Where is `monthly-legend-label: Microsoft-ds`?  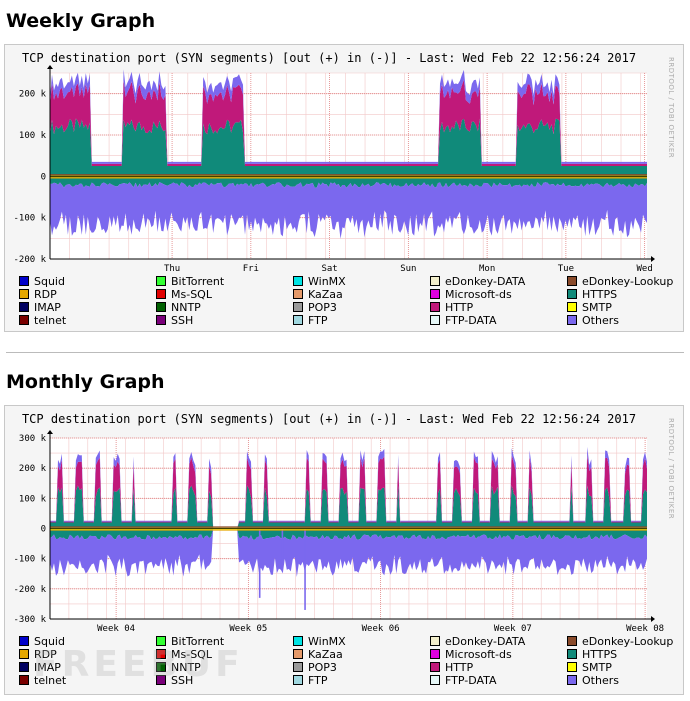 monthly-legend-label: Microsoft-ds is located at coordinates (478, 654).